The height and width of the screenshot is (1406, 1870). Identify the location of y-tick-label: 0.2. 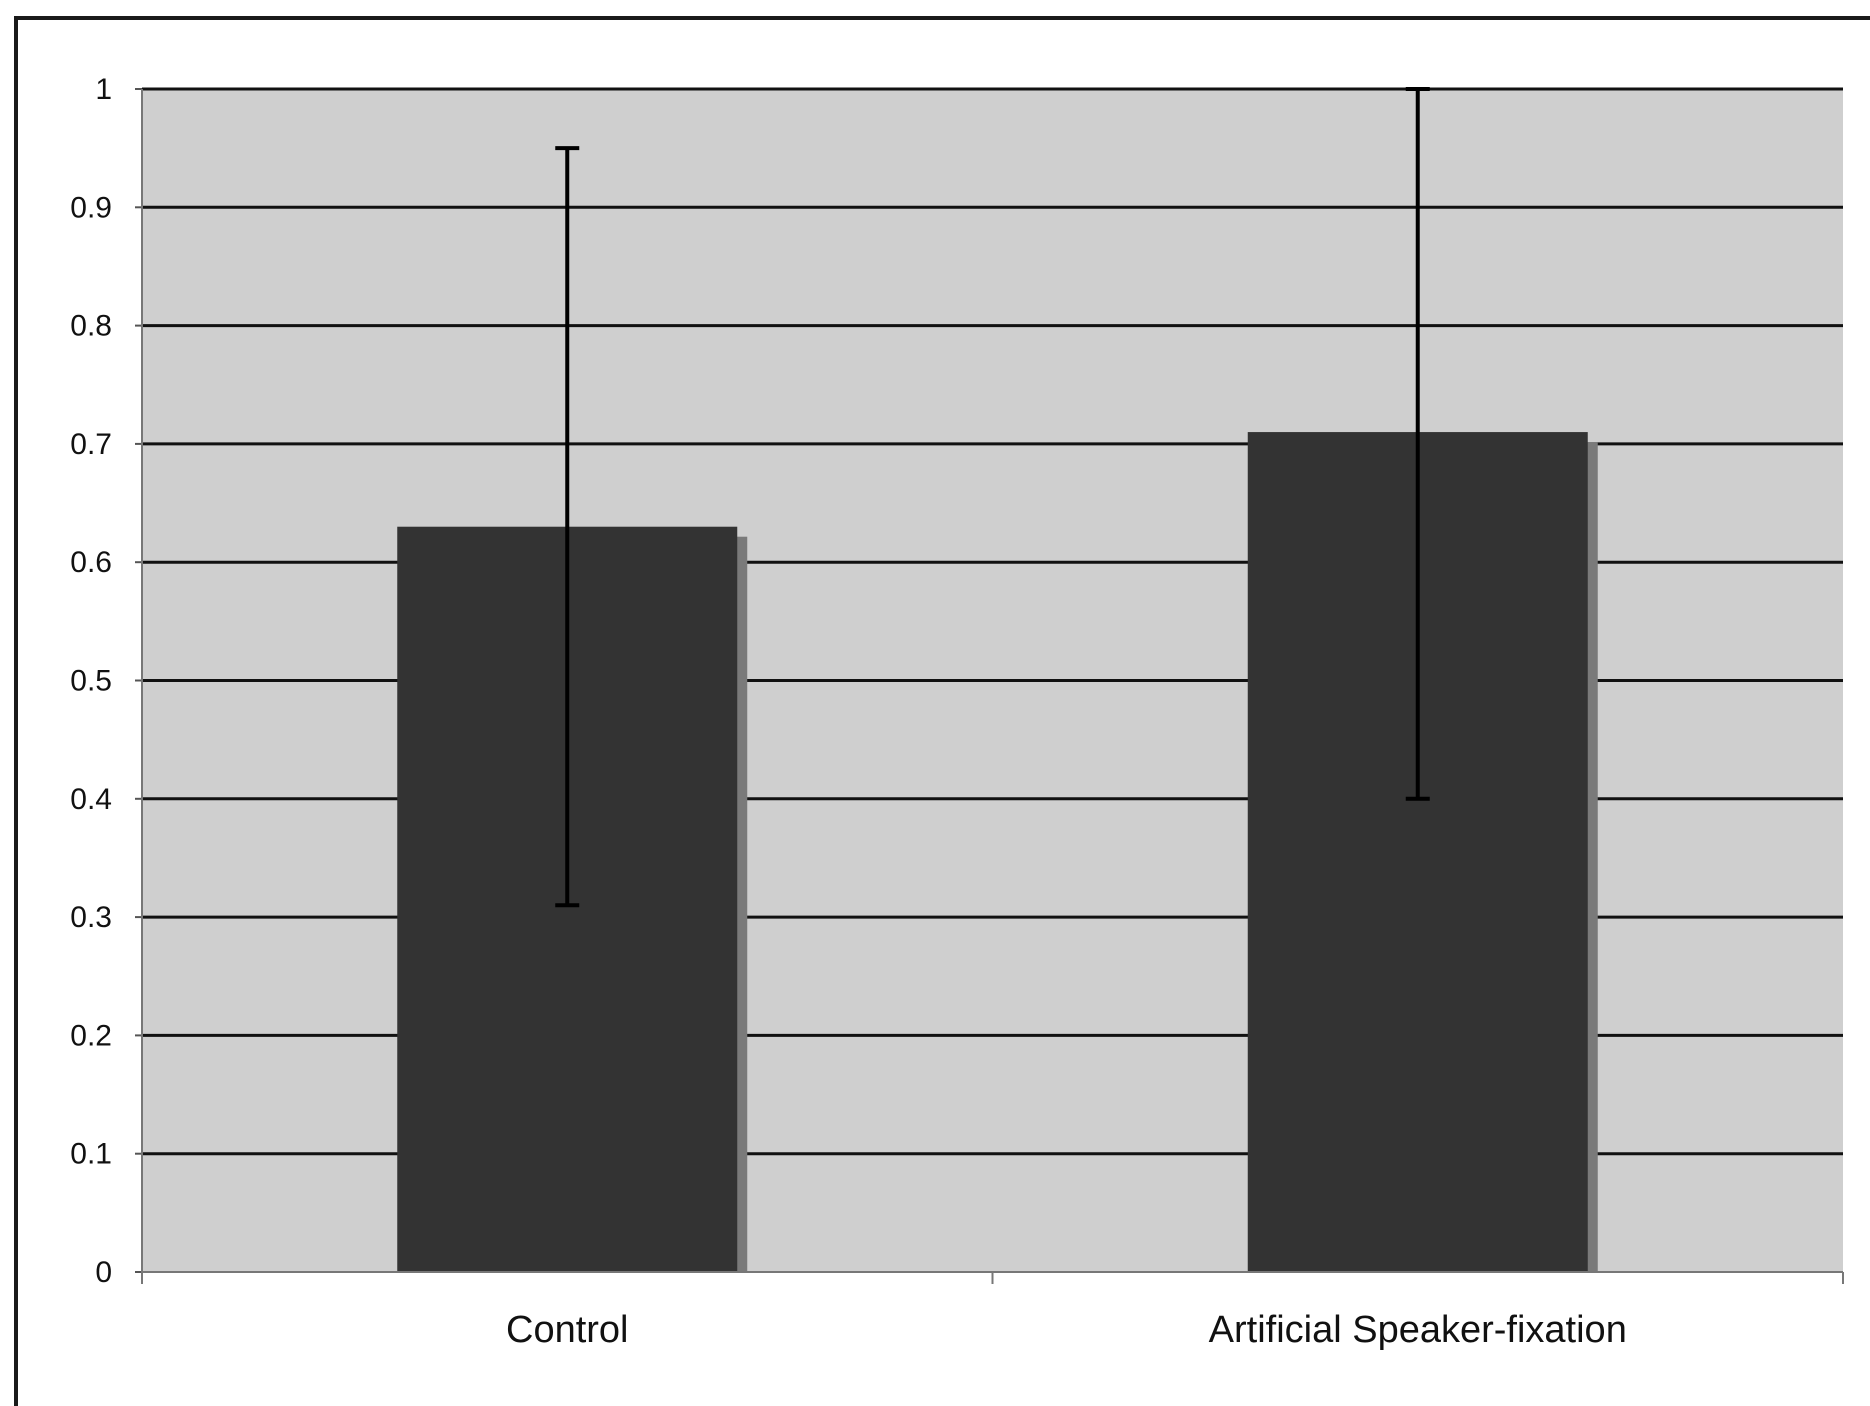
(91, 1035).